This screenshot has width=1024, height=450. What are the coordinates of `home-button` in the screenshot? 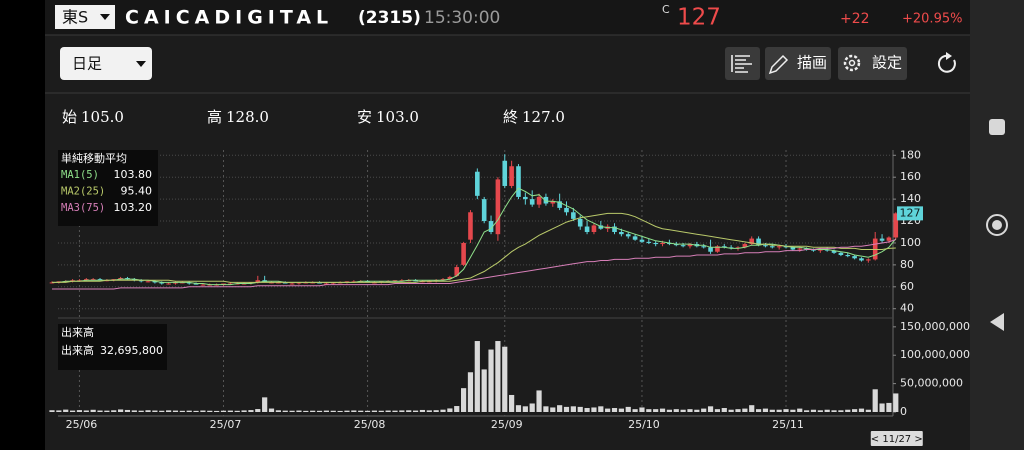 It's located at (997, 225).